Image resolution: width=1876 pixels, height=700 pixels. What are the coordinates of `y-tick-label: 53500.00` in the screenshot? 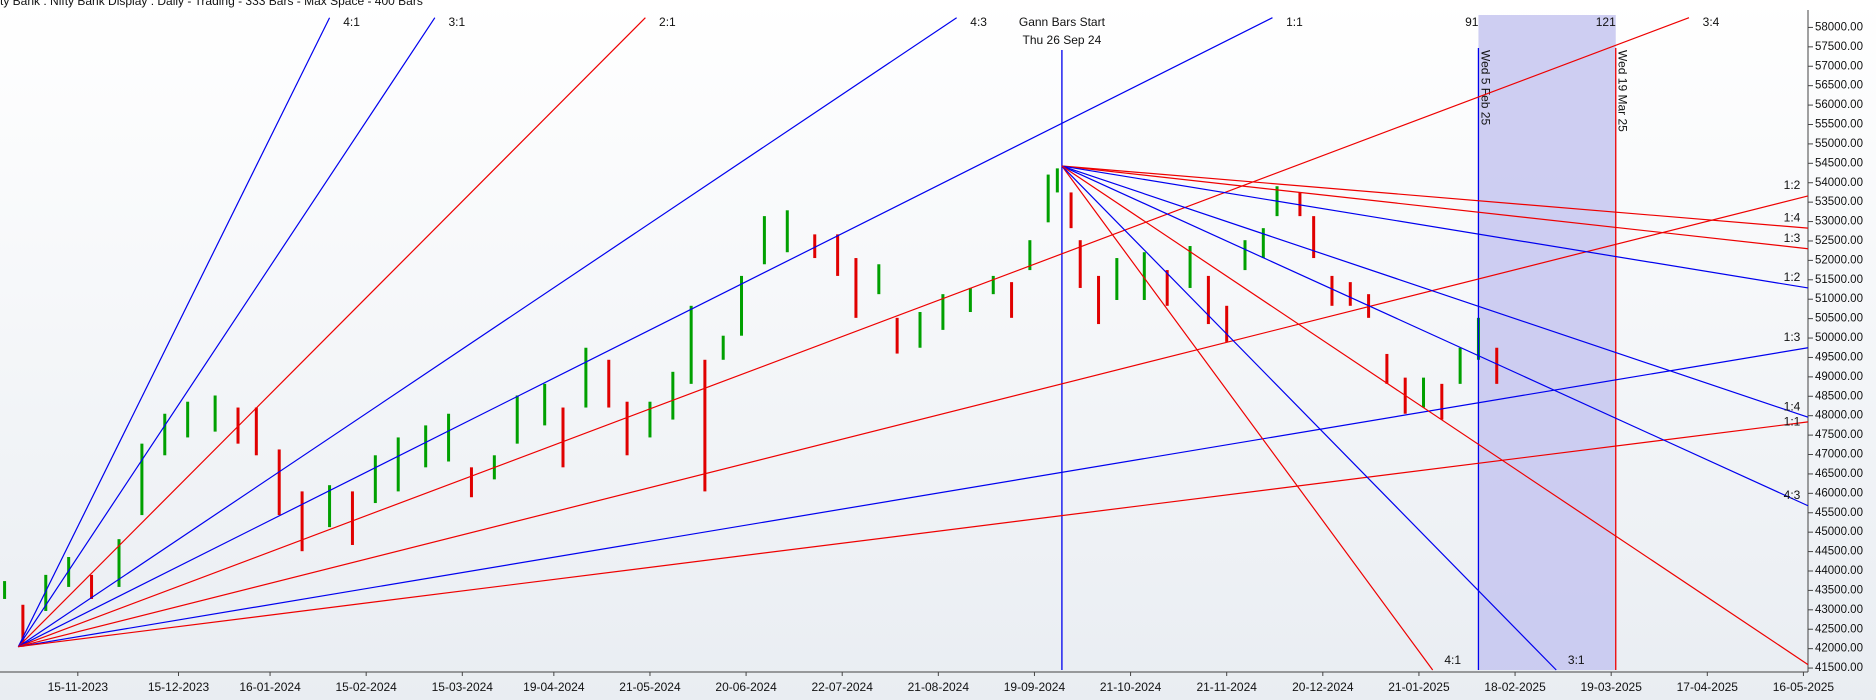 It's located at (1839, 202).